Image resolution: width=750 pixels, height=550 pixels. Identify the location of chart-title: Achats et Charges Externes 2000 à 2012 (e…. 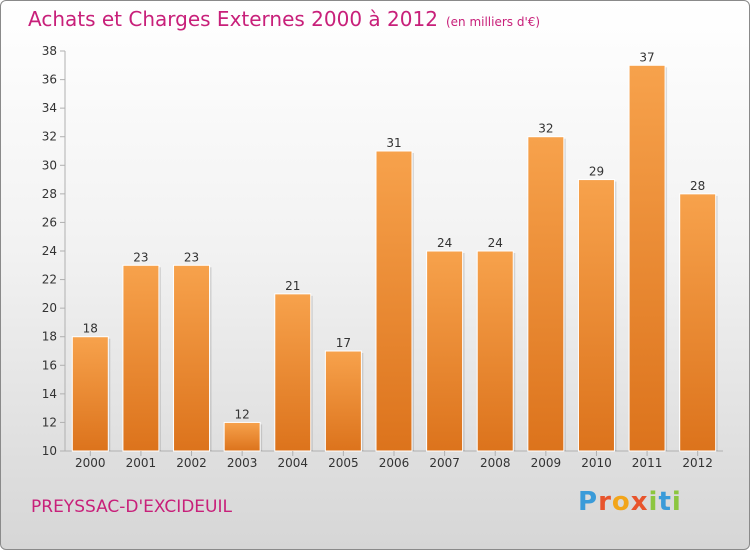
(284, 19).